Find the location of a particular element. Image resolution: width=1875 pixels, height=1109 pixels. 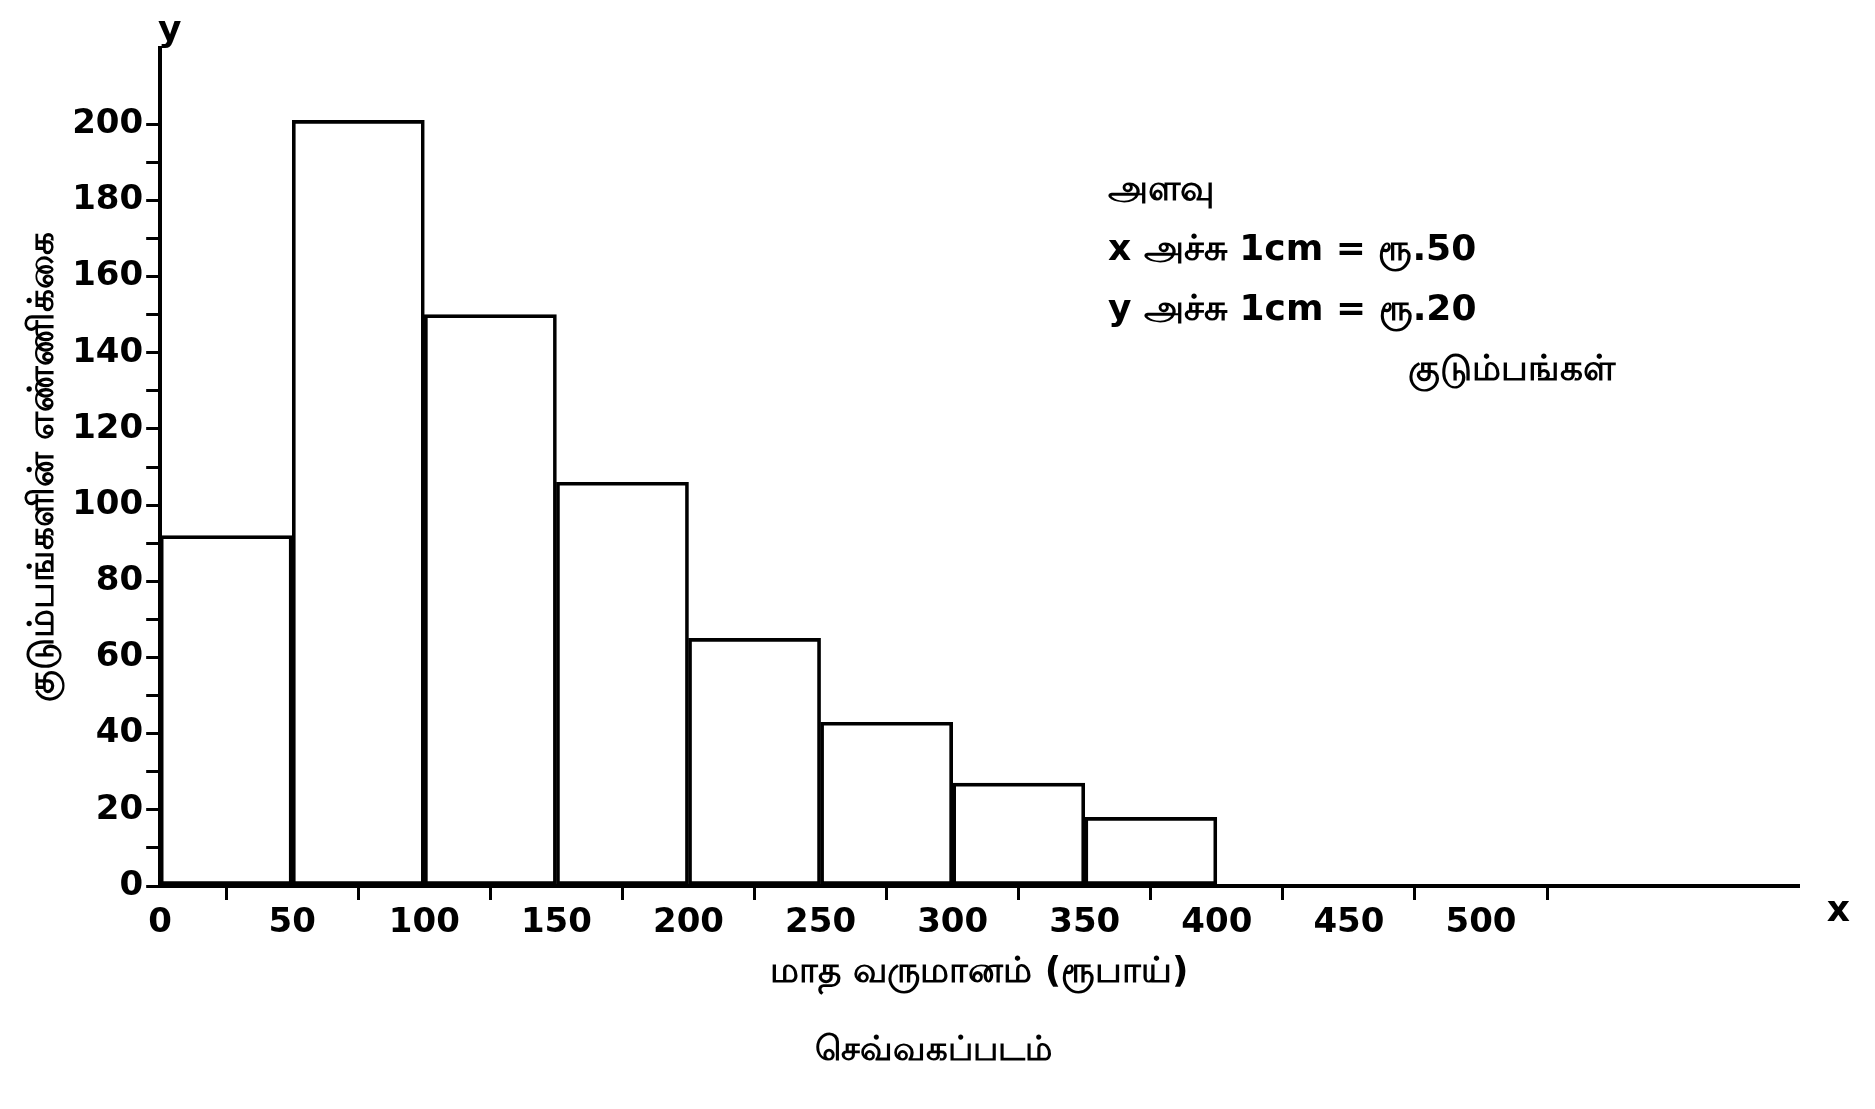

y-tick-label: 20 is located at coordinates (119, 806).